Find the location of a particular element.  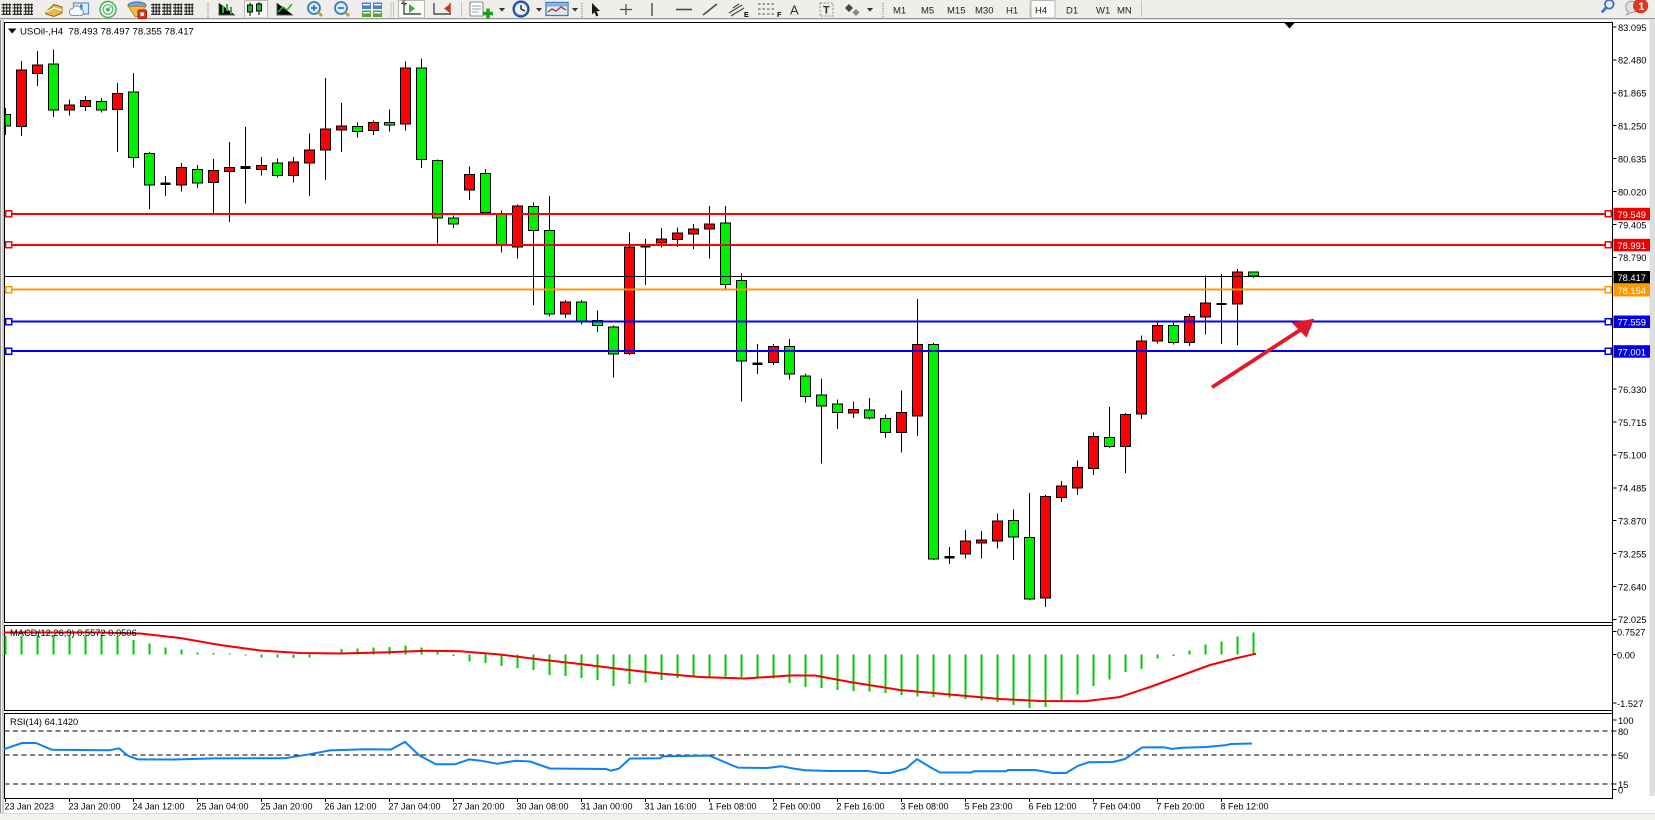

svg-text: 7 Feb 20:00 is located at coordinates (1181, 807).